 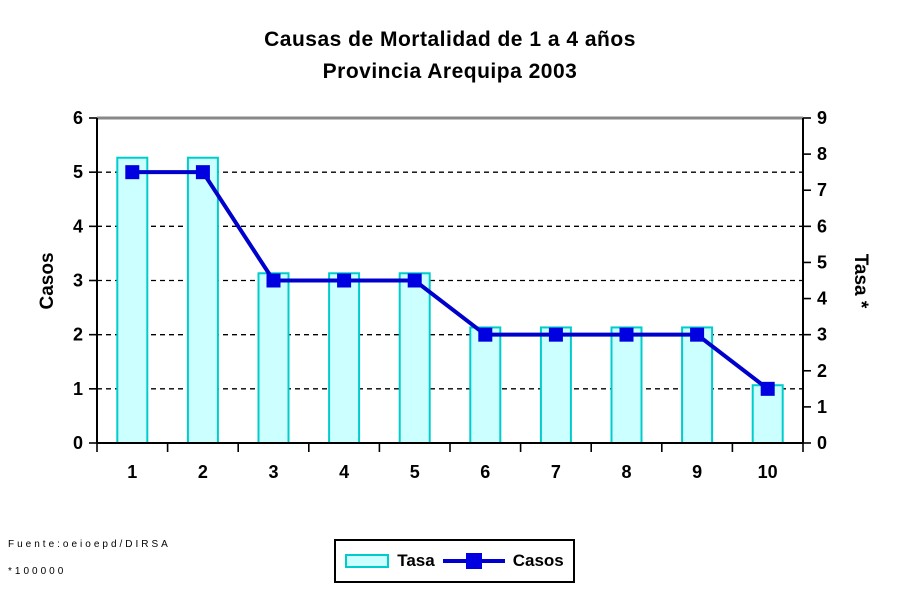 What do you see at coordinates (78, 281) in the screenshot?
I see `left-axis-tick-label: 3` at bounding box center [78, 281].